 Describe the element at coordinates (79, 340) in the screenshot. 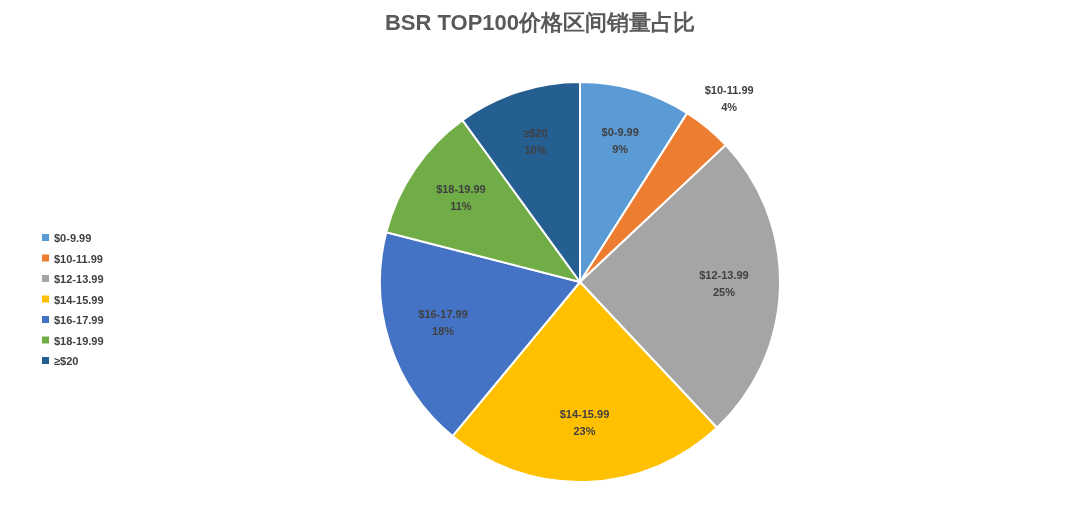

I see `legend-label: $18-19.99` at that location.